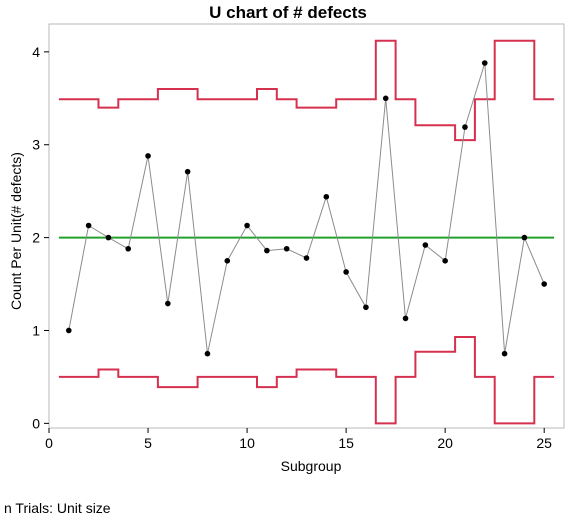 The width and height of the screenshot is (576, 521). I want to click on x-axis: 0 5 10 15 20 25, so click(298, 439).